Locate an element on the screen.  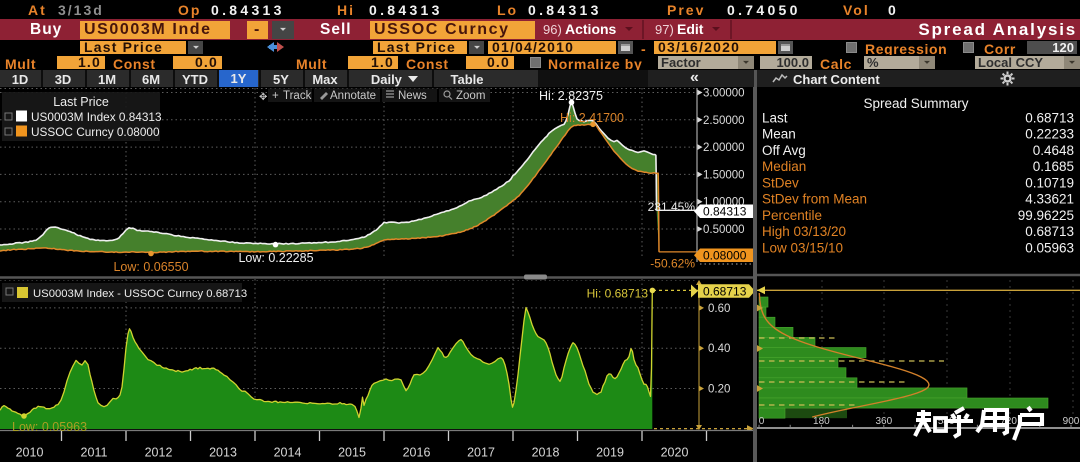
svg-text: 0.08000 is located at coordinates (725, 256).